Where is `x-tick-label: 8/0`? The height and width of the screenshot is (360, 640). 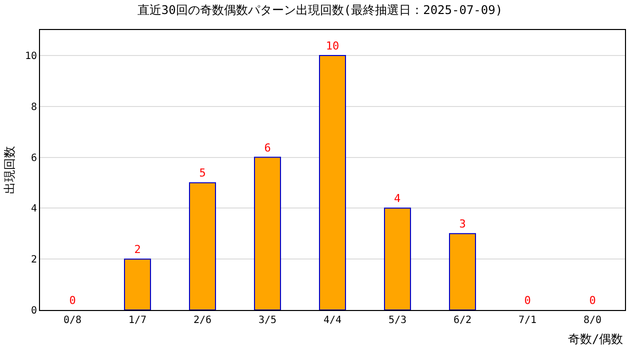
x-tick-label: 8/0 is located at coordinates (592, 320).